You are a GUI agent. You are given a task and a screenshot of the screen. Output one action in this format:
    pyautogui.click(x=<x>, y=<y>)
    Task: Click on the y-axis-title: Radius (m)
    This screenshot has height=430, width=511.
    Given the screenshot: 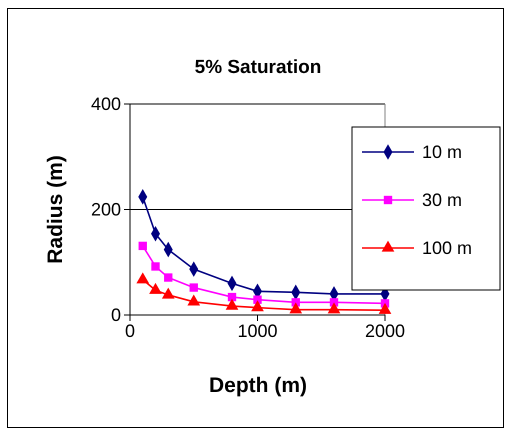 What is the action you would take?
    pyautogui.click(x=55, y=209)
    